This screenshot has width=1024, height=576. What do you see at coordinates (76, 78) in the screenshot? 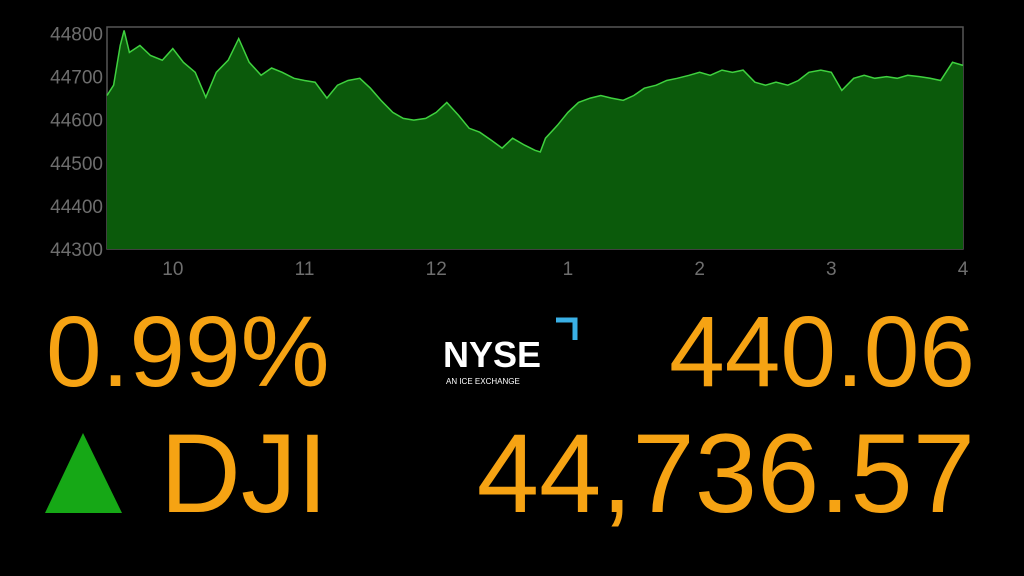
I see `y-tick-label: 44700` at bounding box center [76, 78].